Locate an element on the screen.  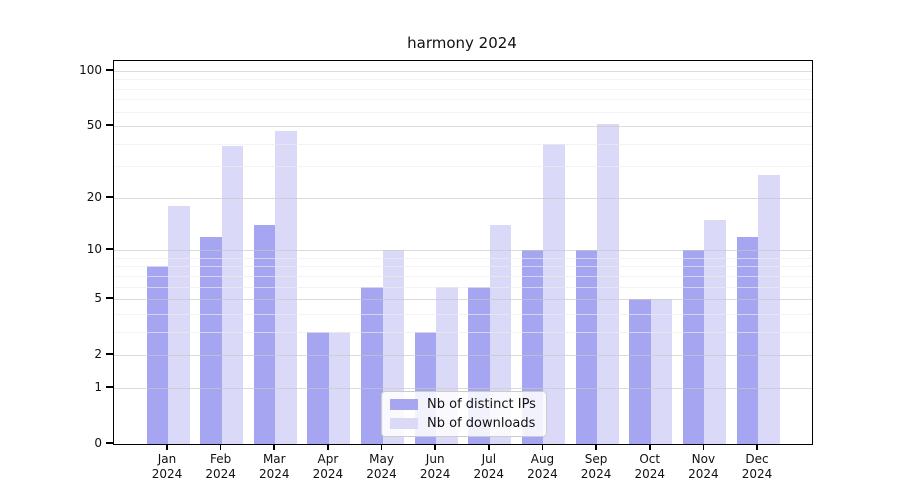
x-axis-tick-label: Feb 2024 is located at coordinates (220, 466).